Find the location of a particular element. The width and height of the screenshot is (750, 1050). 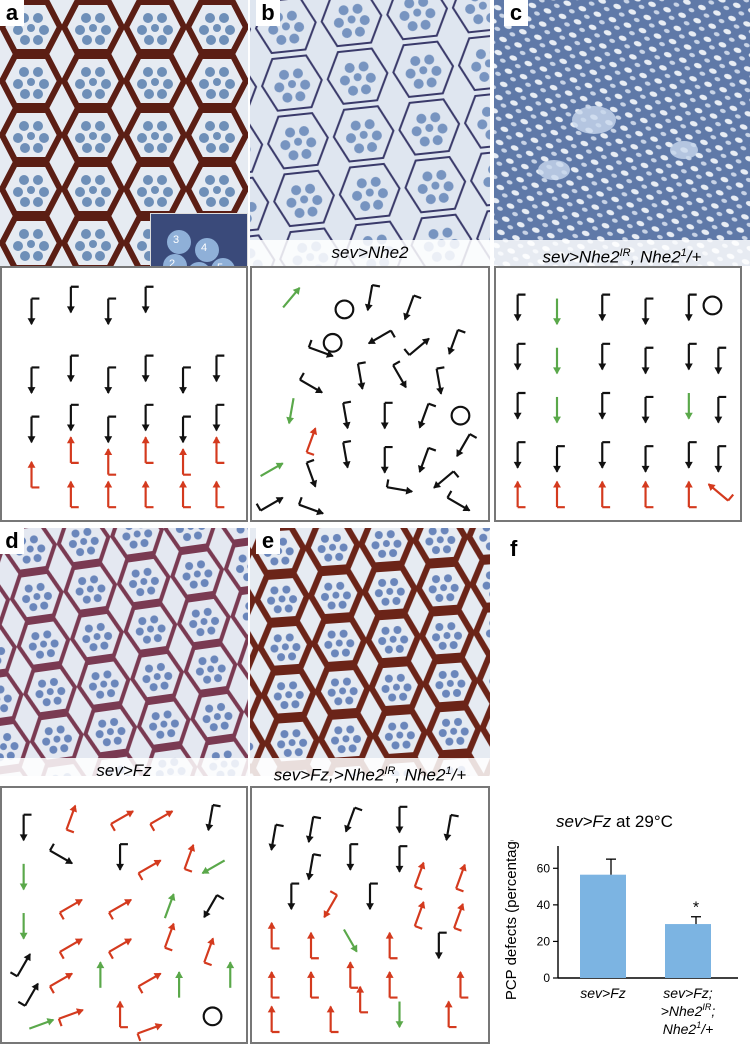

panel-b-letter: b is located at coordinates (268, 13).